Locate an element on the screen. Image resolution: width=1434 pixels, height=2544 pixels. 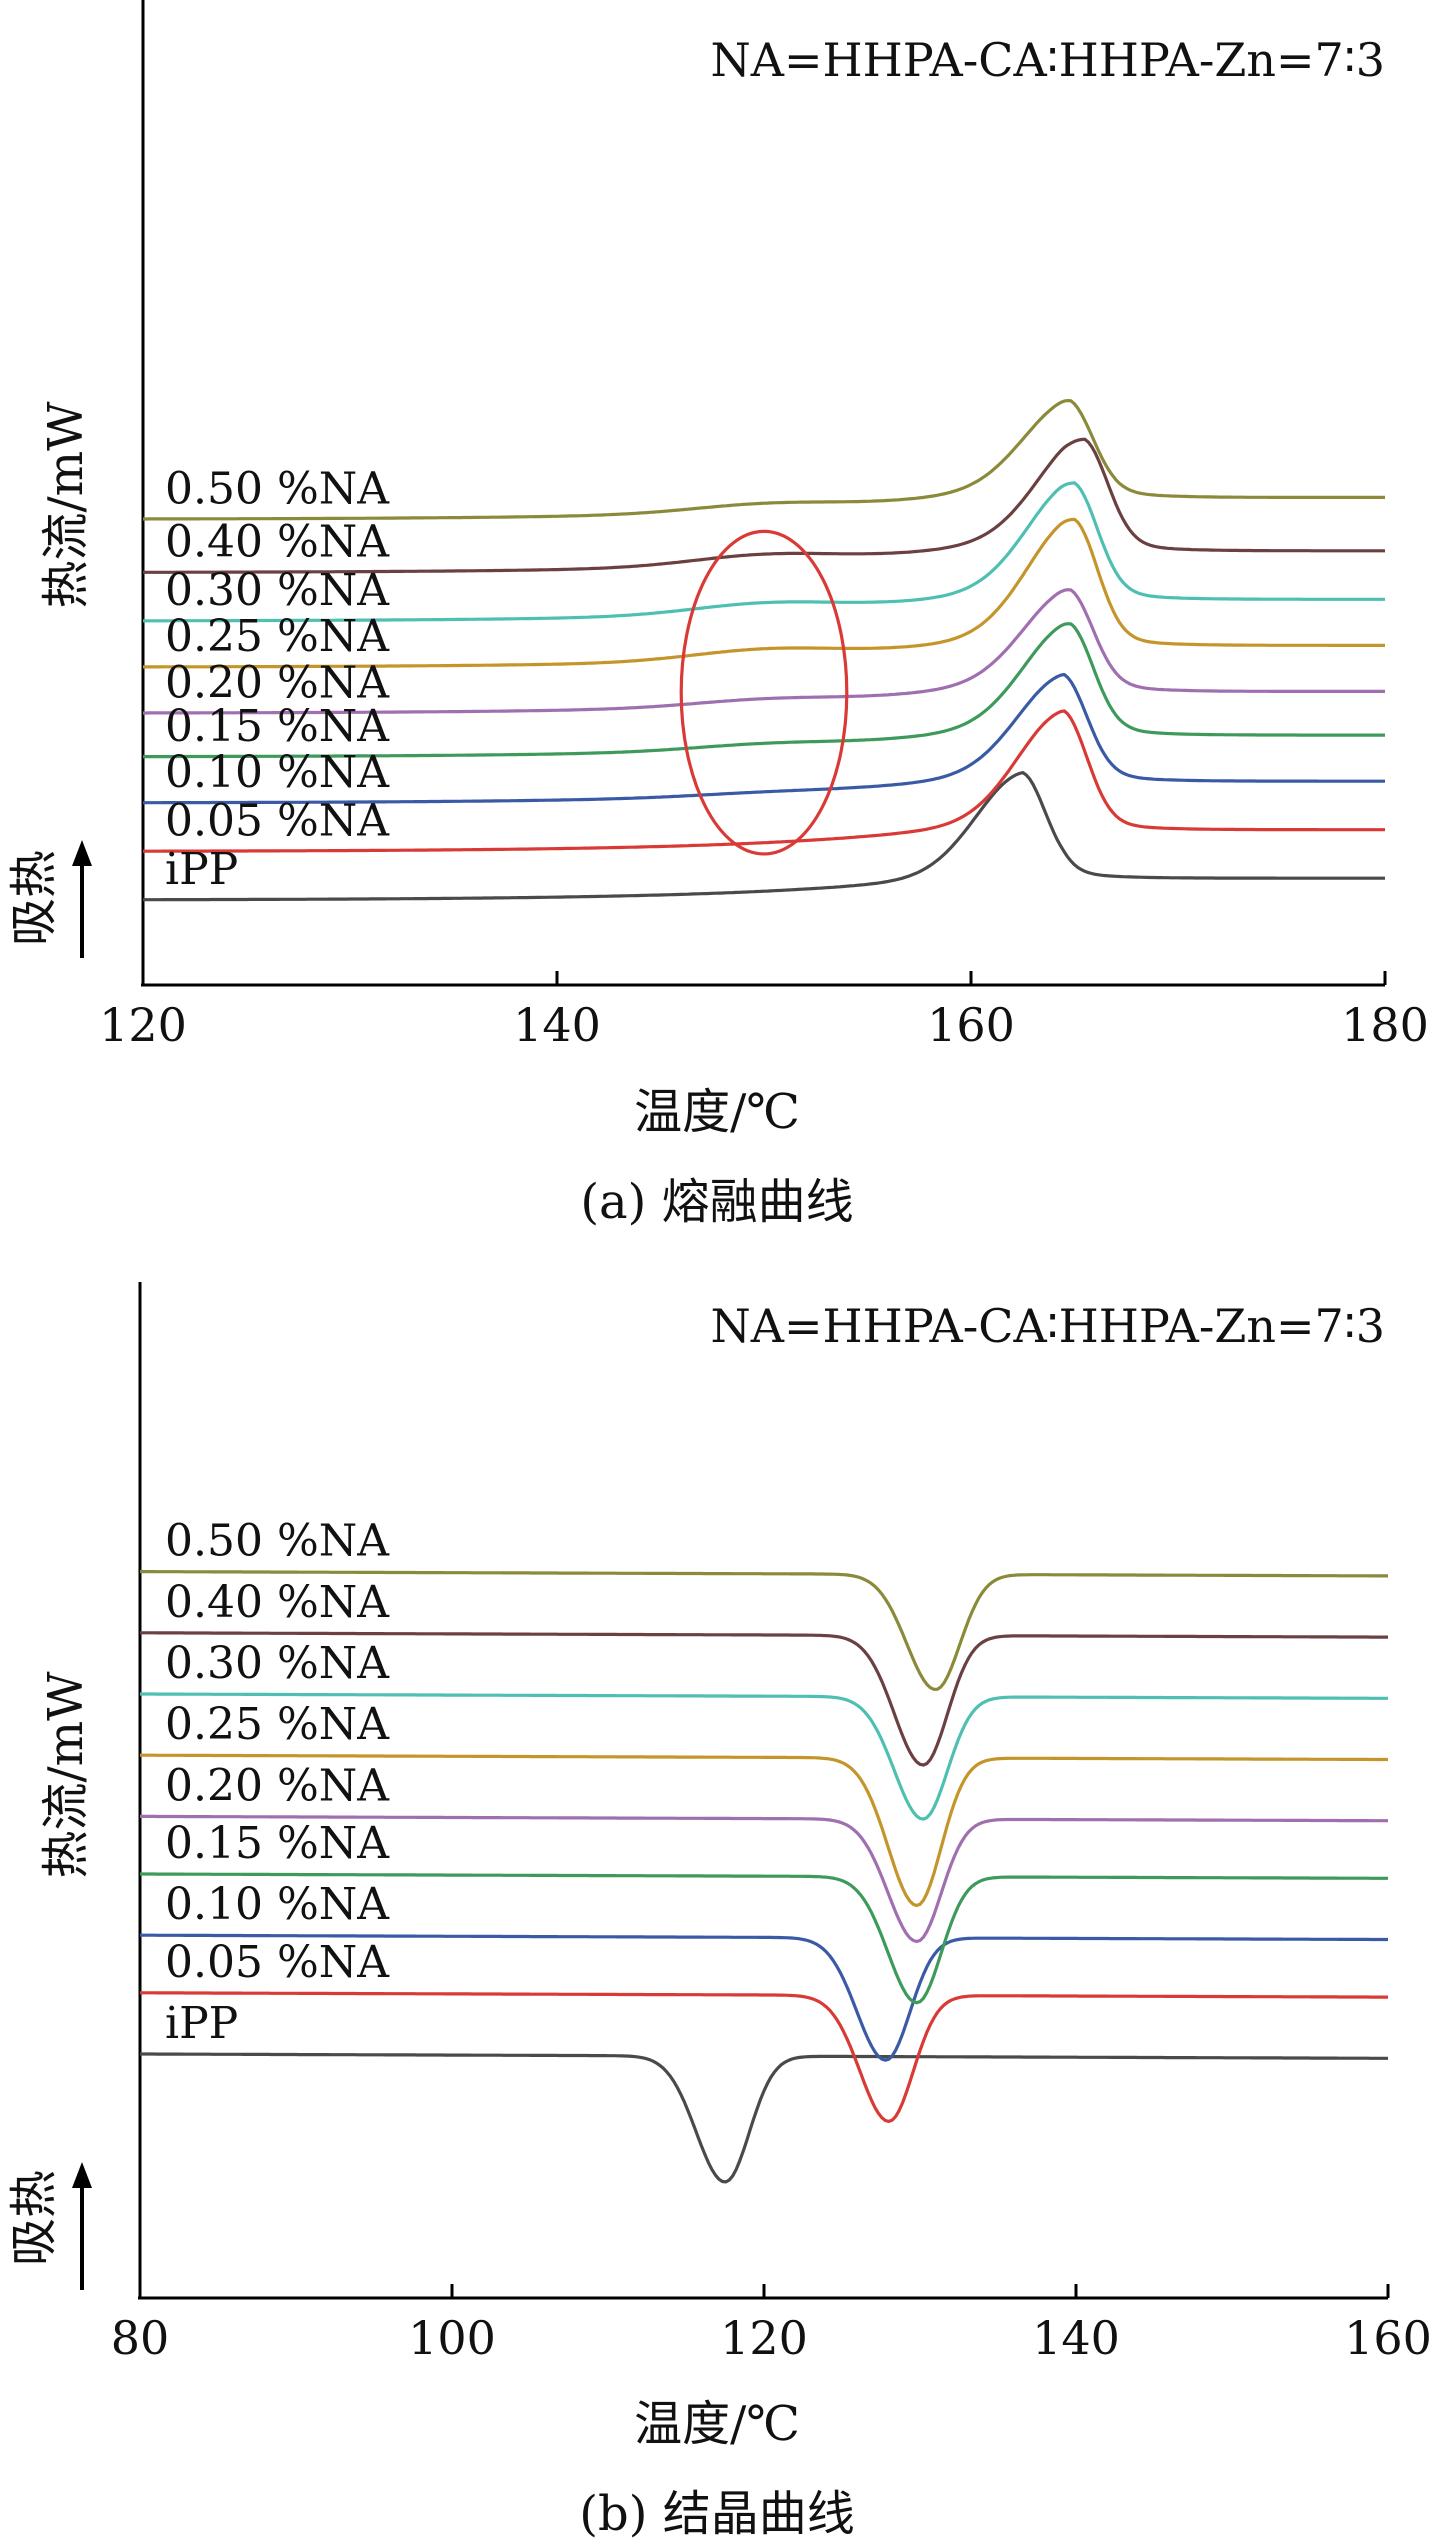
highlight-ellipse is located at coordinates (764, 692).